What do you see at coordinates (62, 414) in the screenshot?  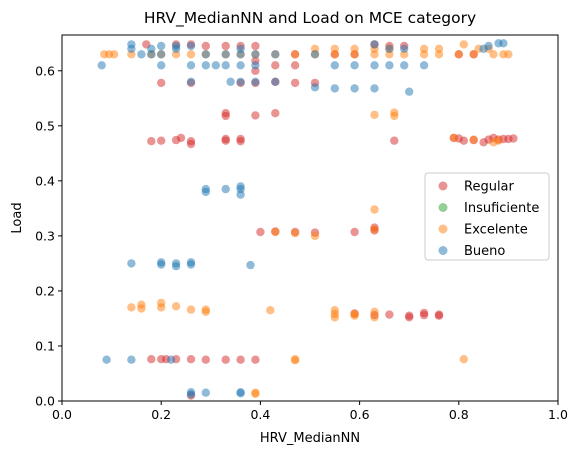 I see `x-tick-label: 0.0` at bounding box center [62, 414].